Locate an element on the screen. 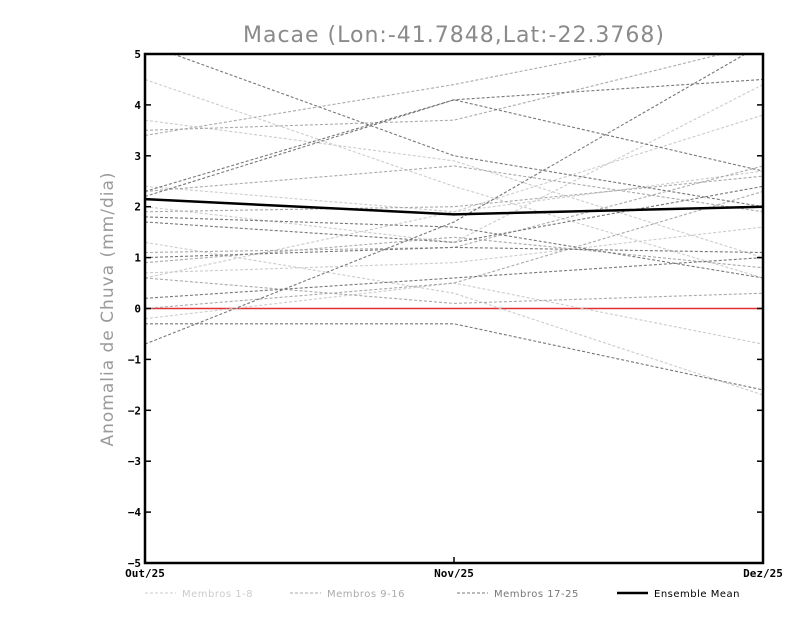  y-tick-label: 3 is located at coordinates (137, 156).